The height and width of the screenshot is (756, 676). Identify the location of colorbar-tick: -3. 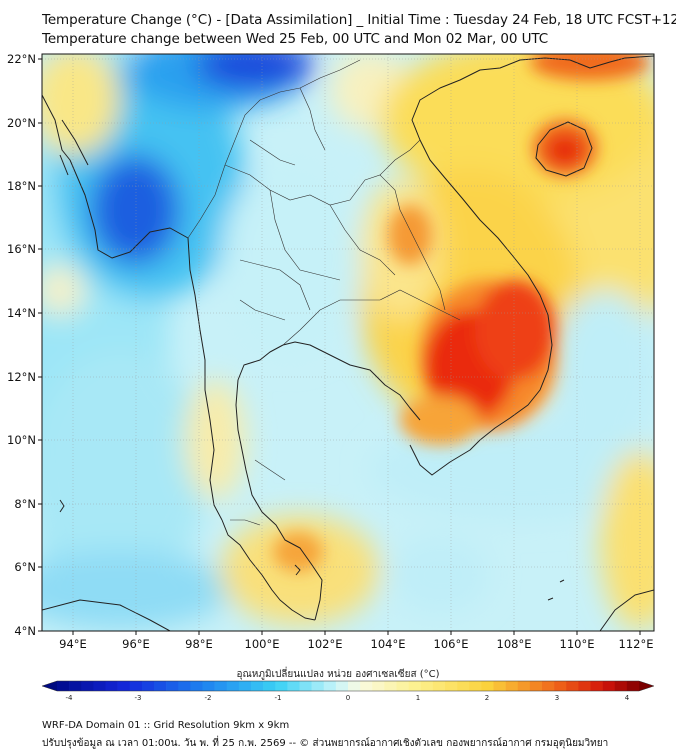
(138, 698).